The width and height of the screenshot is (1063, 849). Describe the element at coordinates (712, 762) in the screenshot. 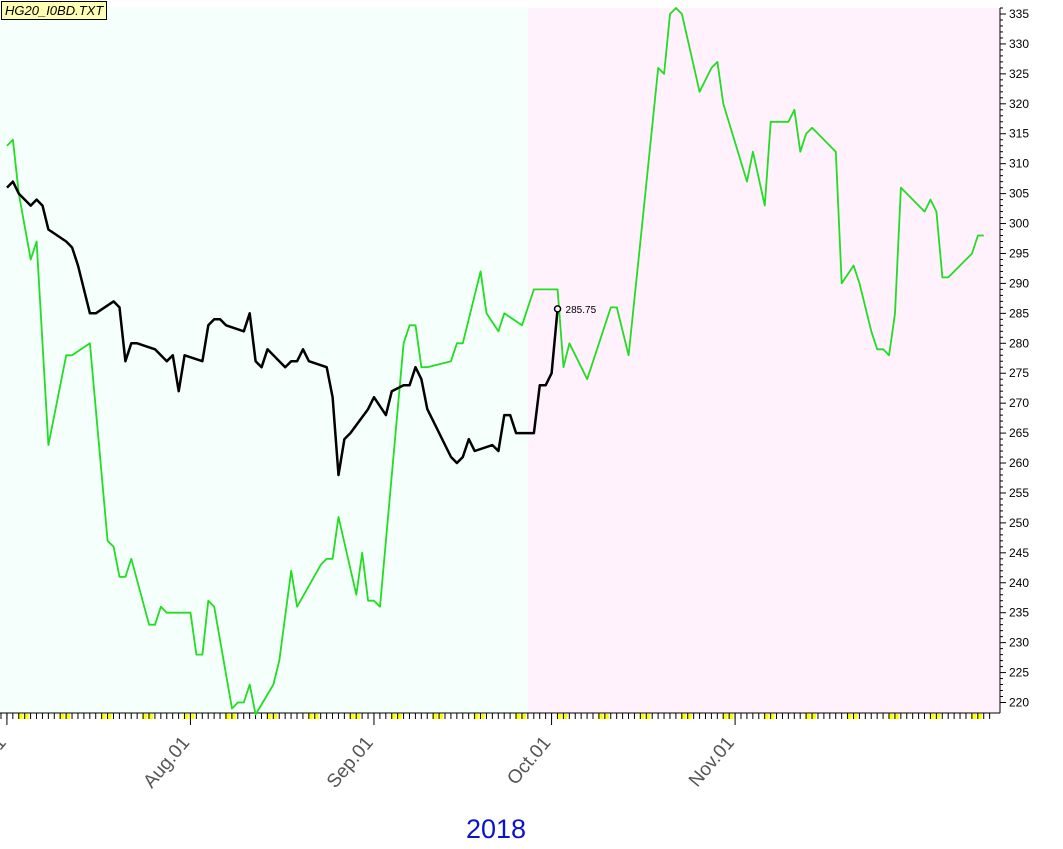

I see `x-tick-label: Nov.01` at that location.